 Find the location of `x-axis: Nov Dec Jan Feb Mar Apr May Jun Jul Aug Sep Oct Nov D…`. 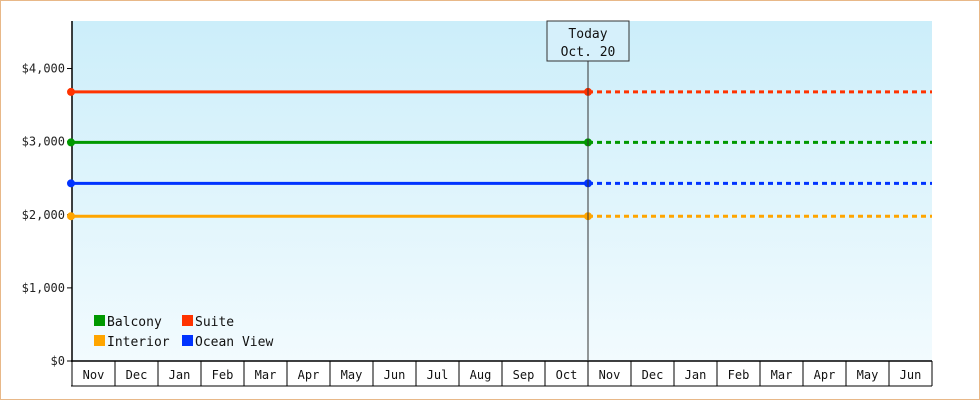

x-axis: Nov Dec Jan Feb Mar Apr May Jun Jul Aug Sep Oct Nov D… is located at coordinates (502, 373).